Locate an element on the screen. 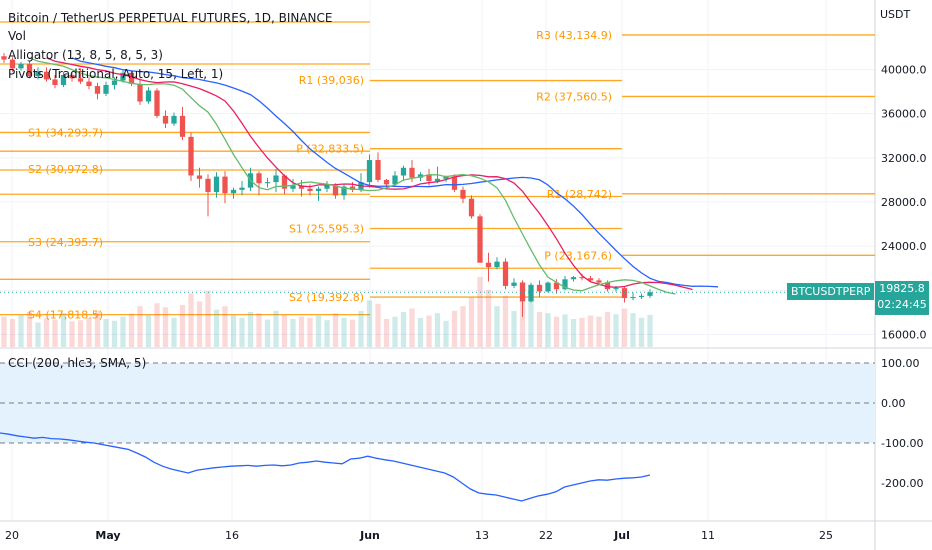  pivot-label: S1 (34,293.7) is located at coordinates (65, 133).